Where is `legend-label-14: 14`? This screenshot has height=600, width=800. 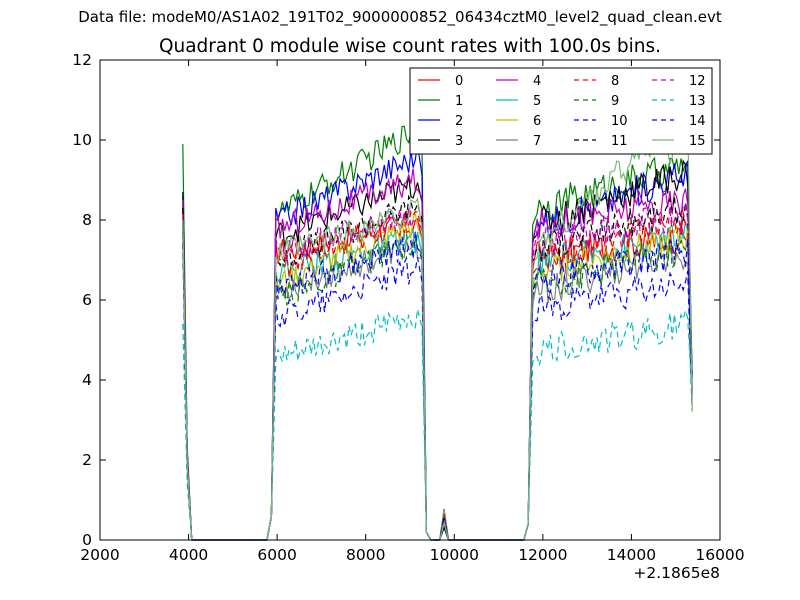 legend-label-14: 14 is located at coordinates (697, 121).